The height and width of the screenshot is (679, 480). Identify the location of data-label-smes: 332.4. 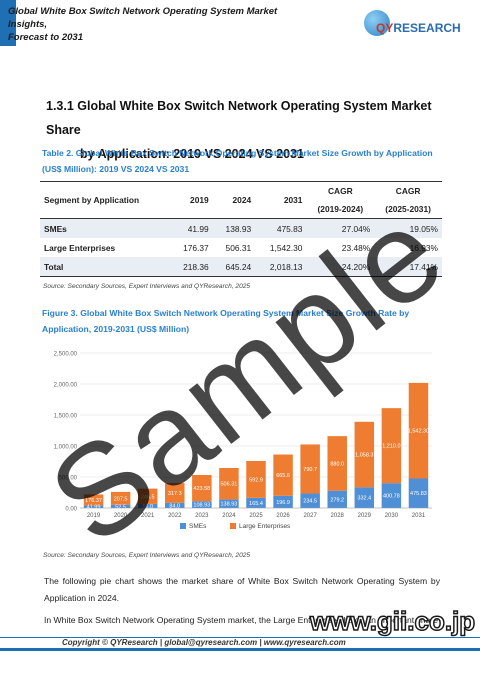
(364, 499).